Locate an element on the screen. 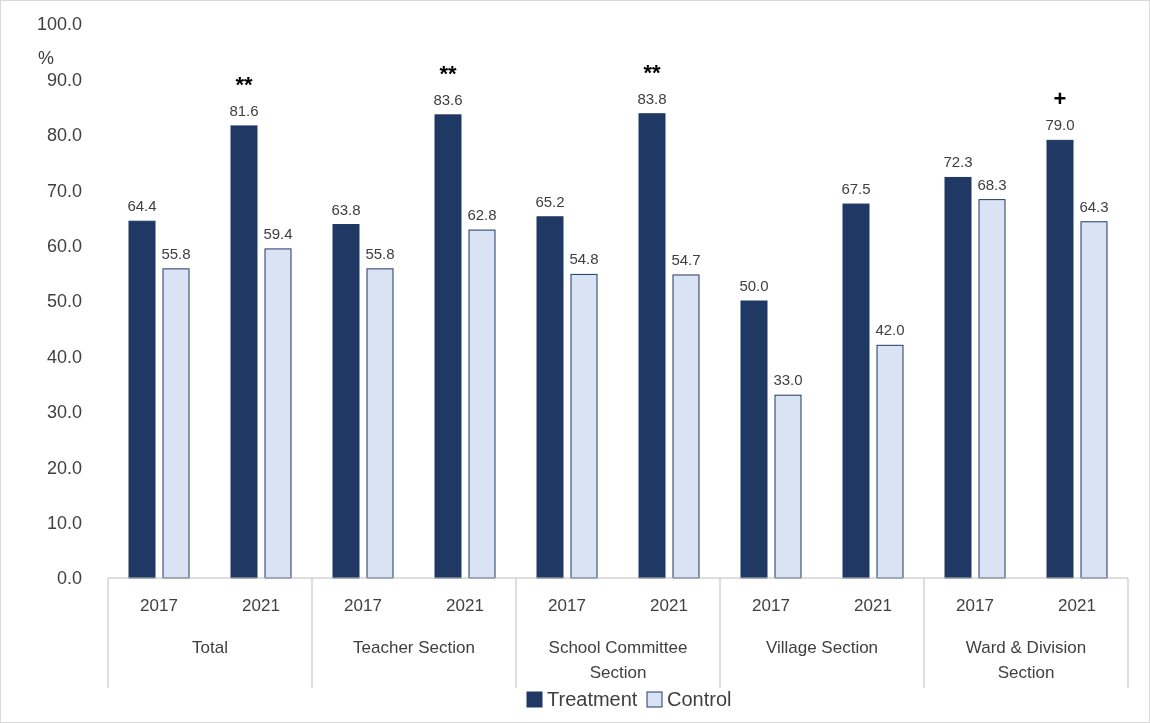  data-label: 81.6 is located at coordinates (244, 110).